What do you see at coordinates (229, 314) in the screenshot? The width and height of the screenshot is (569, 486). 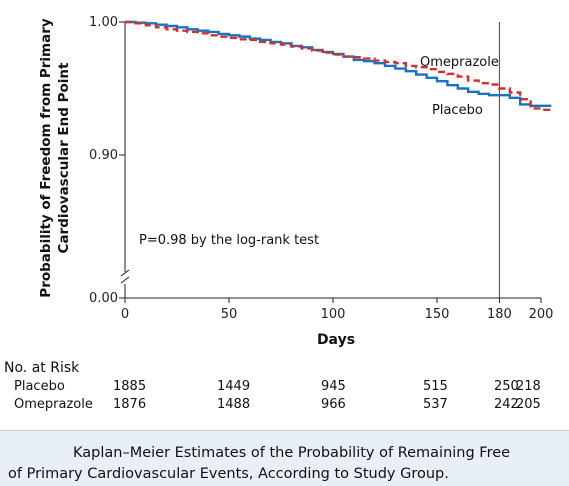 I see `x-tick-label: 50` at bounding box center [229, 314].